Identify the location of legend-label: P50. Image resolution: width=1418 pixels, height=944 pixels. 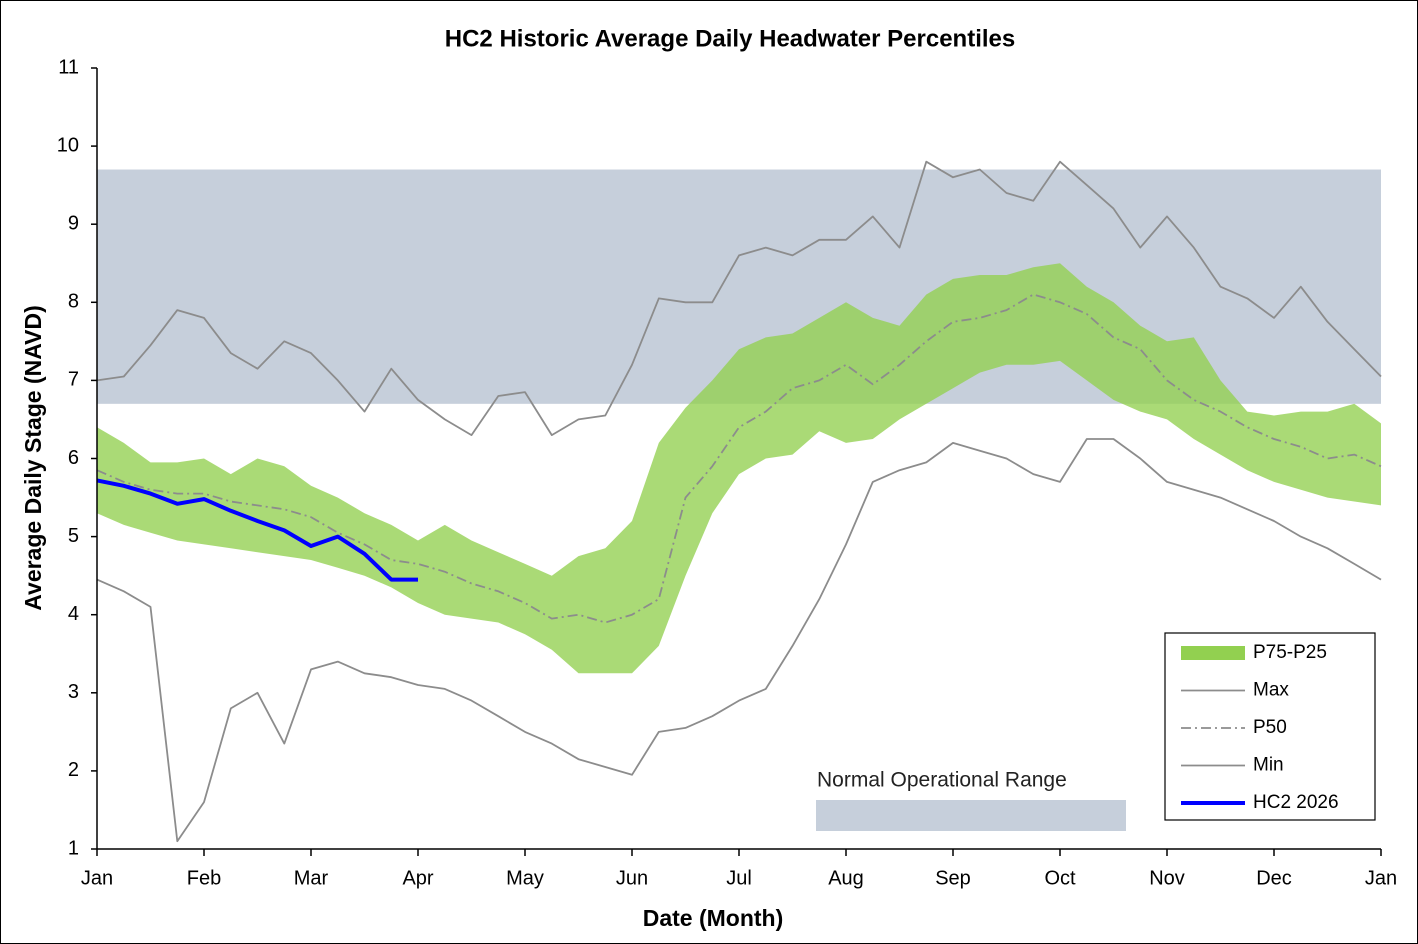
(1270, 727).